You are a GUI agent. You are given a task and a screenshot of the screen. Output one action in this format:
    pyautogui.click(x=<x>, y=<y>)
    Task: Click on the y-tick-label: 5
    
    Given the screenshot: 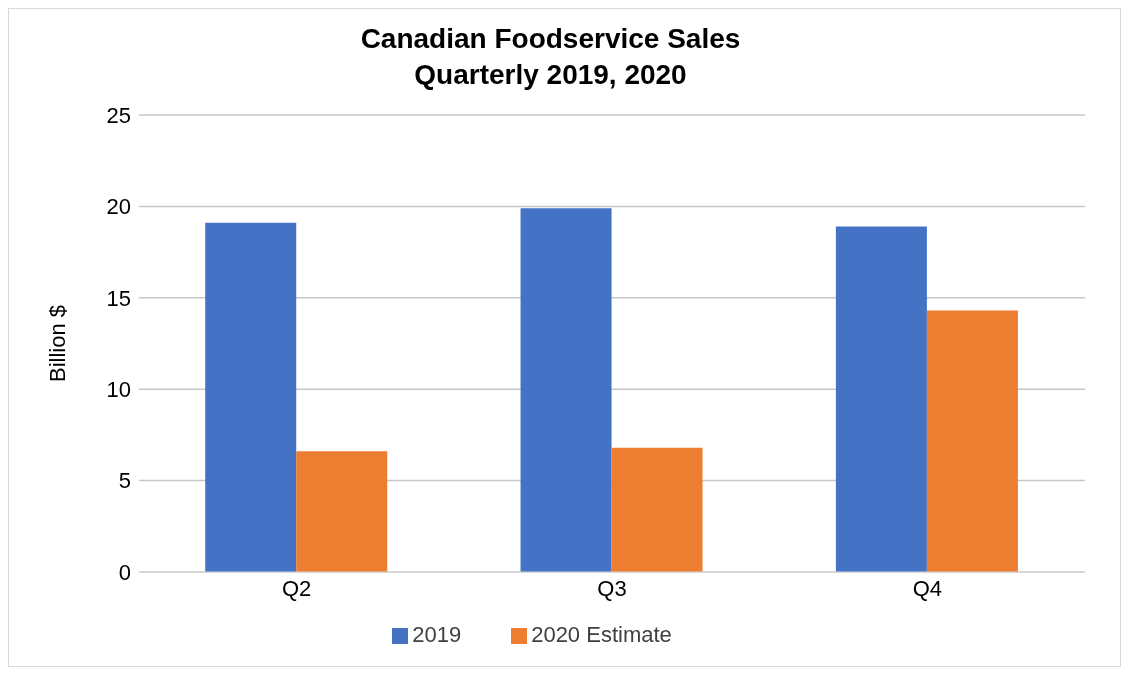 What is the action you would take?
    pyautogui.click(x=124, y=481)
    